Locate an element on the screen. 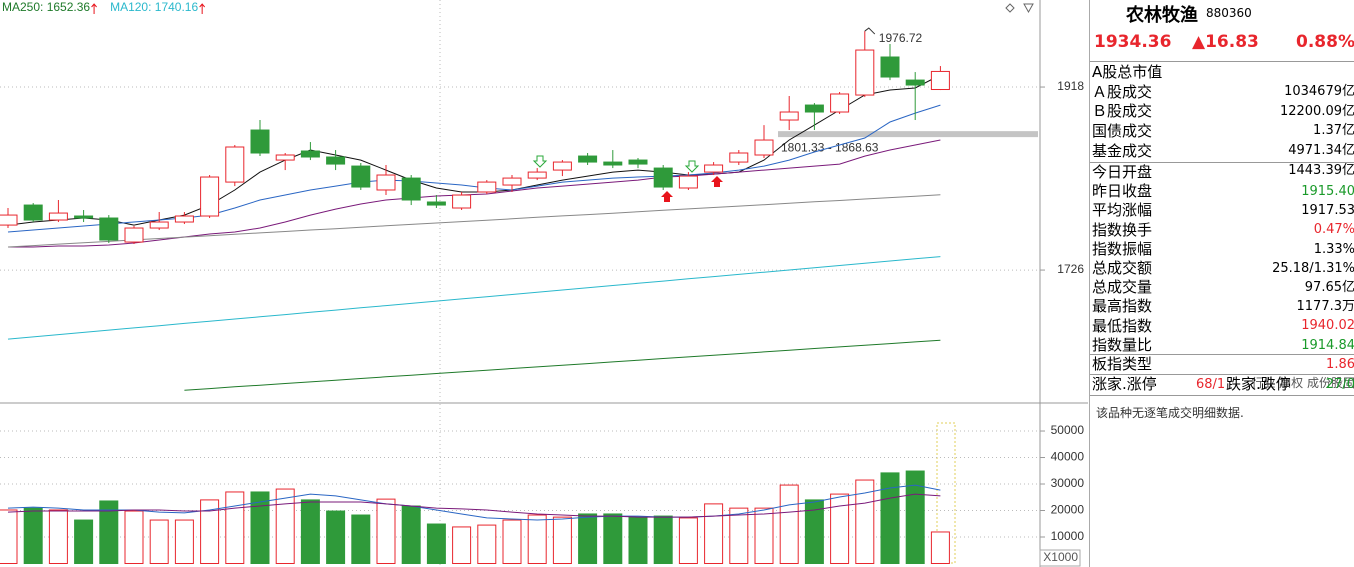 The height and width of the screenshot is (567, 1354). legend-arrow is located at coordinates (94, 8).